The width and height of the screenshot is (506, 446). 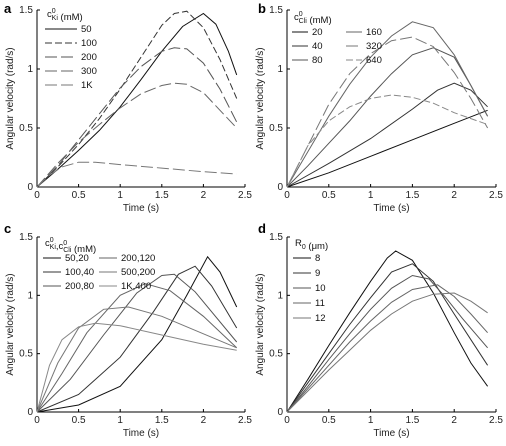 What do you see at coordinates (89, 57) in the screenshot?
I see `legend-label-a: 200` at bounding box center [89, 57].